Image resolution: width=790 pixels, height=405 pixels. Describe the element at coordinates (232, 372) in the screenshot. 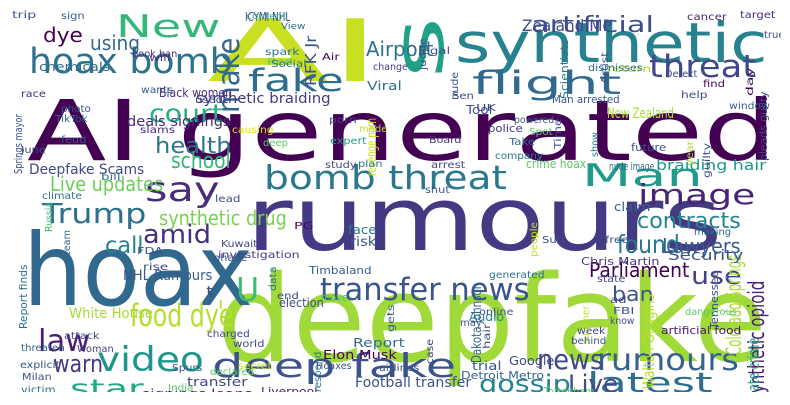

I see `word-declared: declared` at that location.